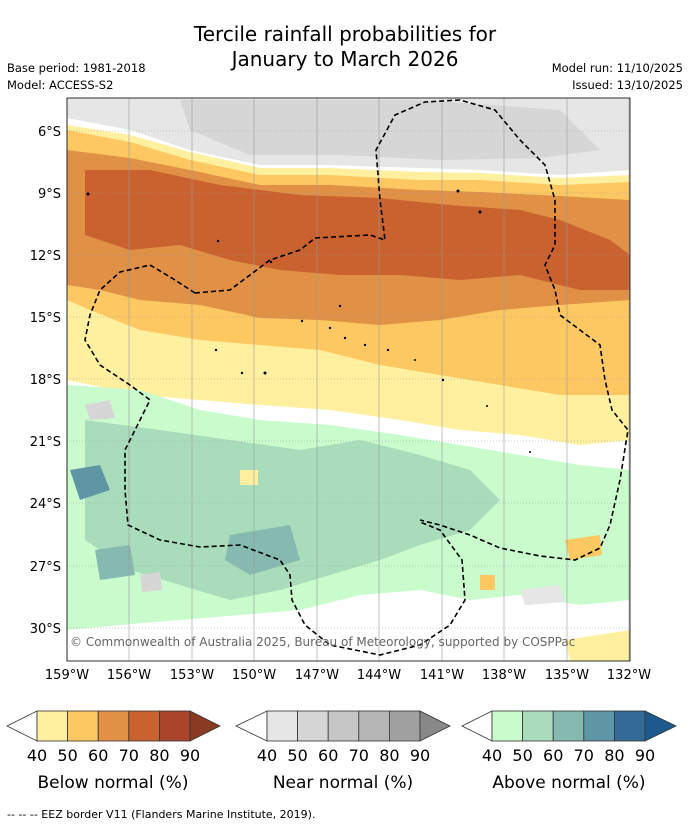 Image resolution: width=690 pixels, height=827 pixels. What do you see at coordinates (45, 504) in the screenshot?
I see `lat-label: 24°S` at bounding box center [45, 504].